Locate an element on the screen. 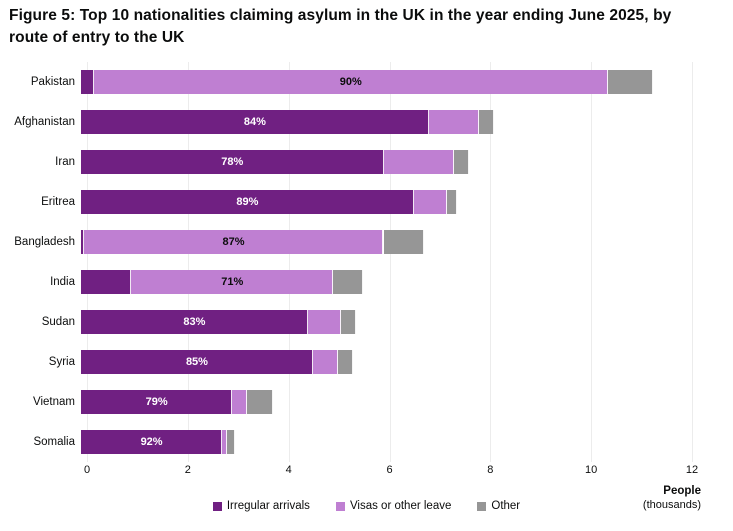 The image size is (733, 531). bar-percentage-label: 87% is located at coordinates (233, 242).